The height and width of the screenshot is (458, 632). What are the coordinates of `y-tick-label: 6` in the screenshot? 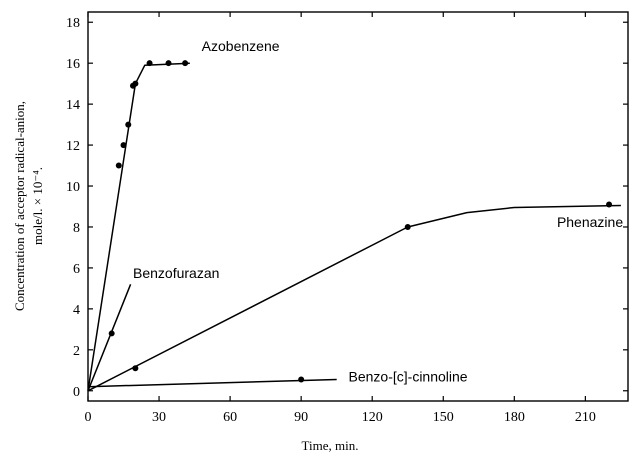 It's located at (76, 269).